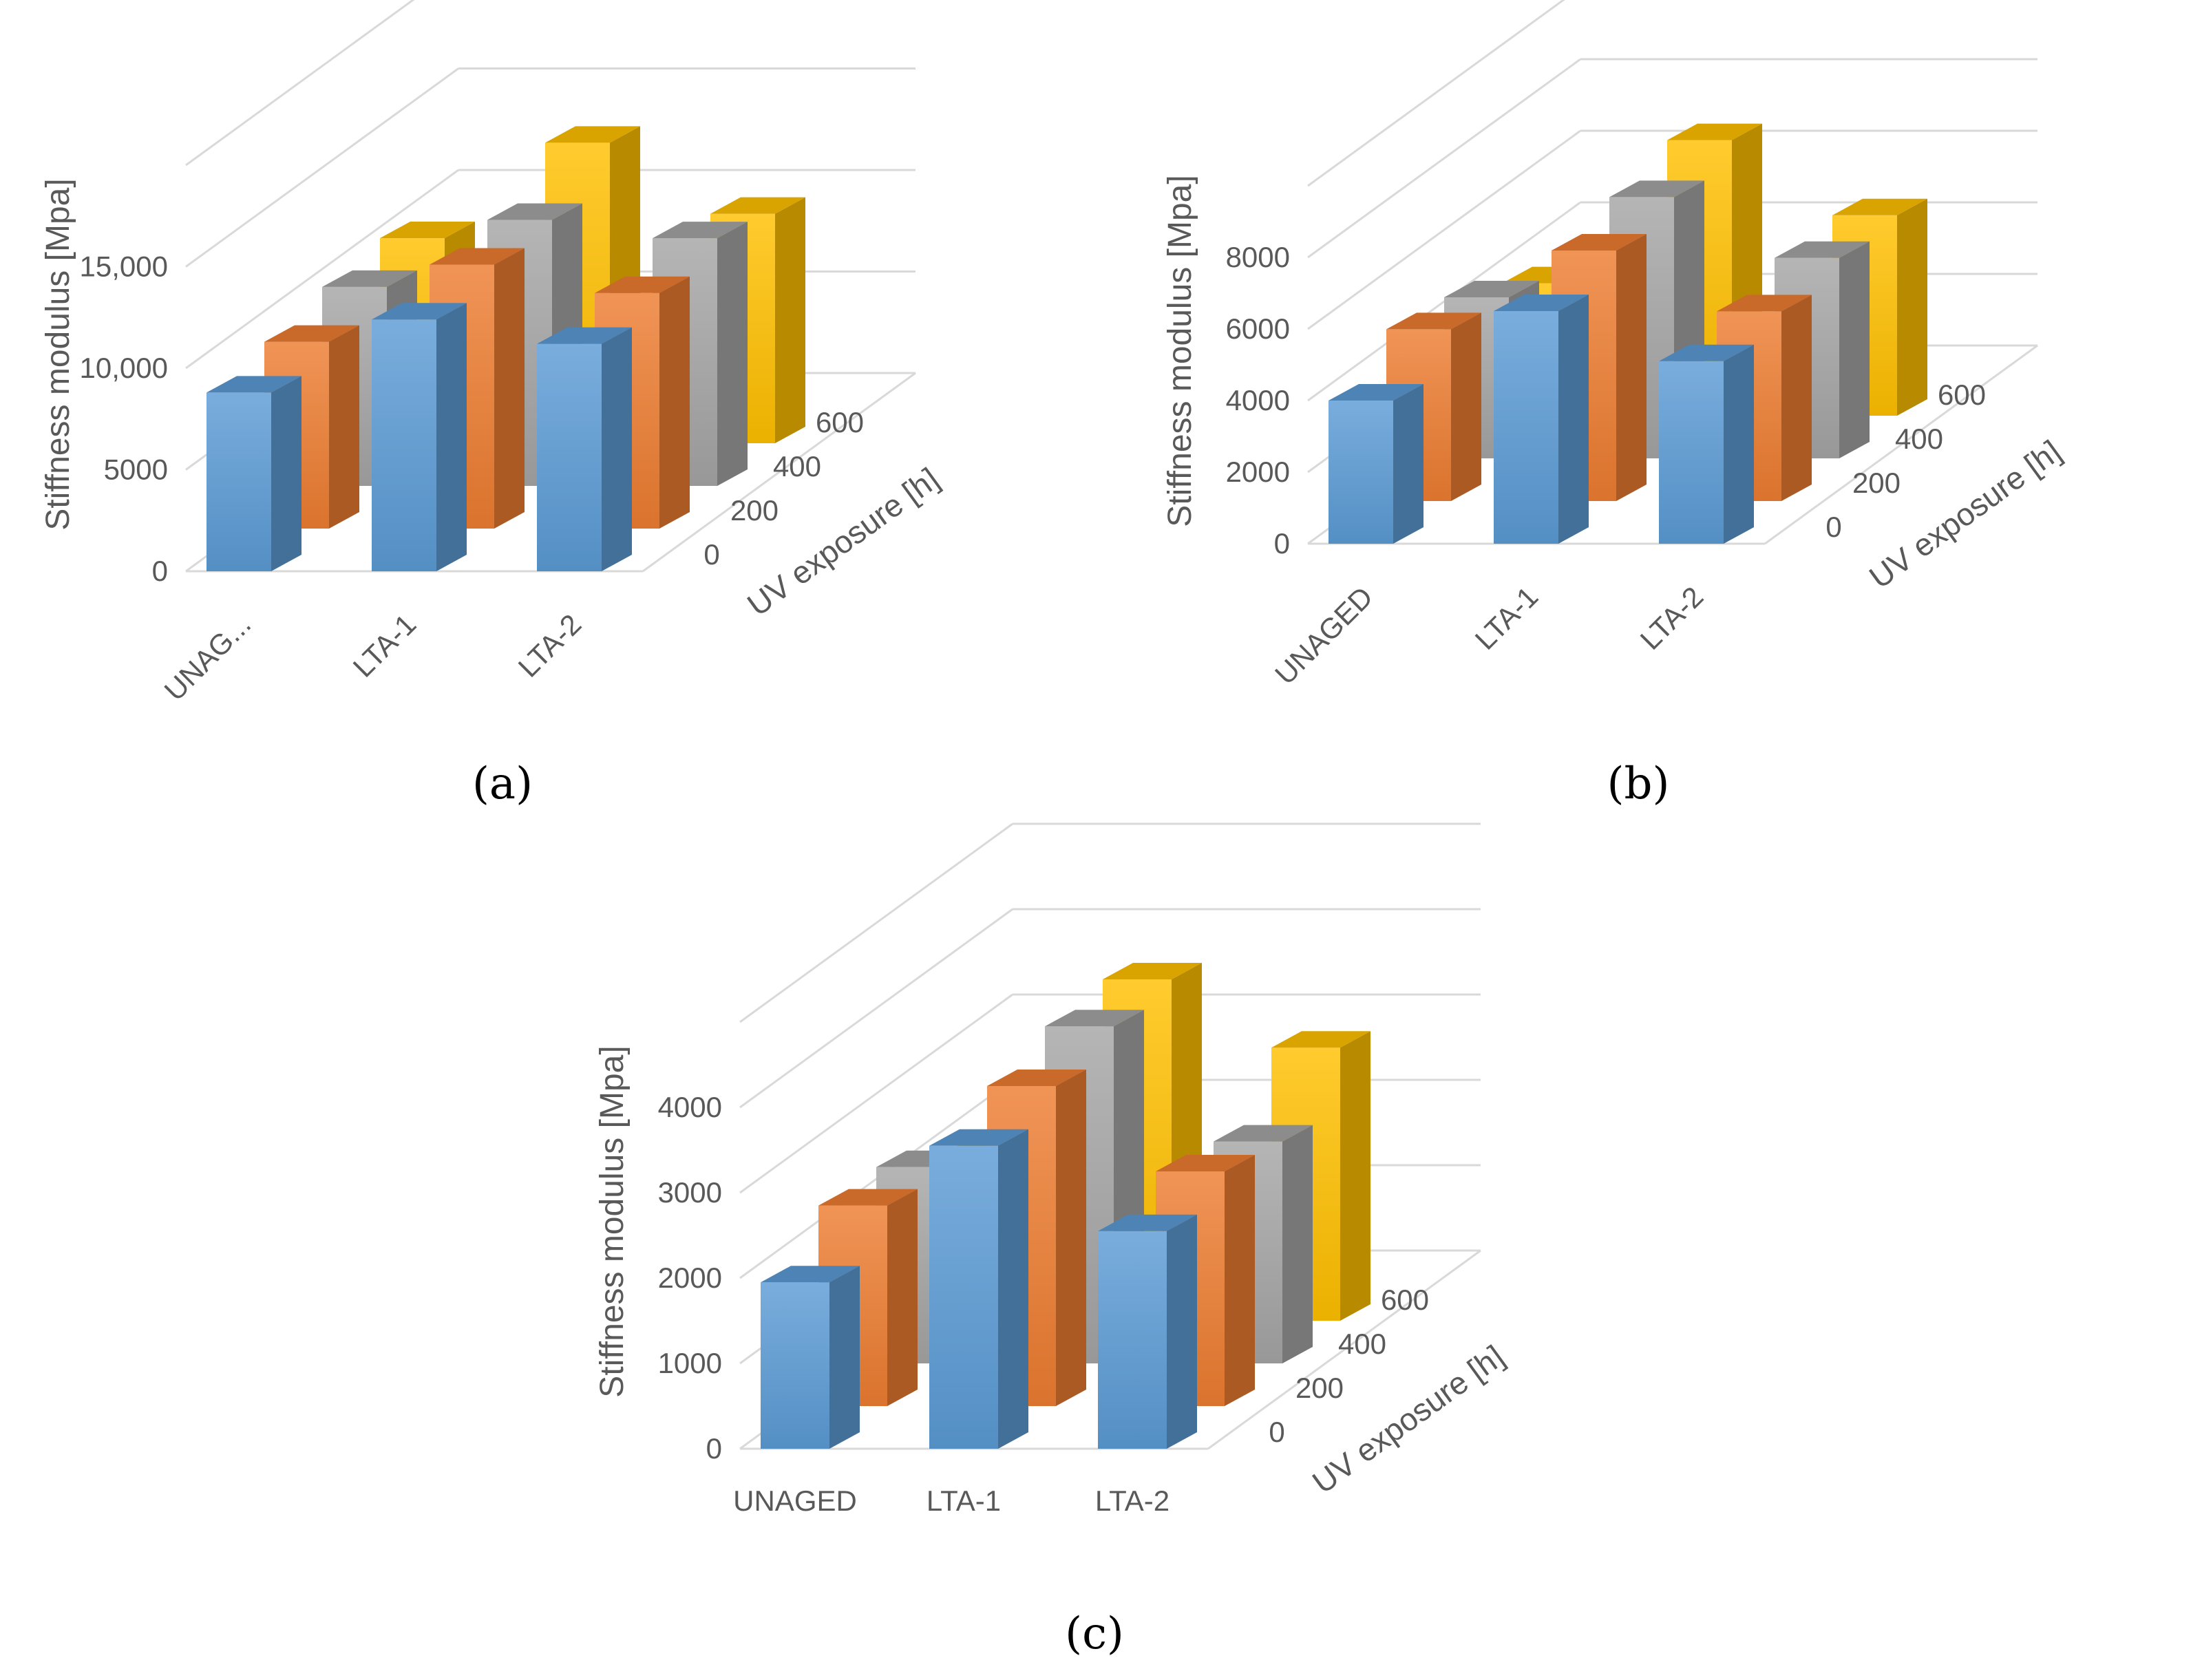 This screenshot has height=1680, width=2191. I want to click on panel-label: (b), so click(1638, 783).